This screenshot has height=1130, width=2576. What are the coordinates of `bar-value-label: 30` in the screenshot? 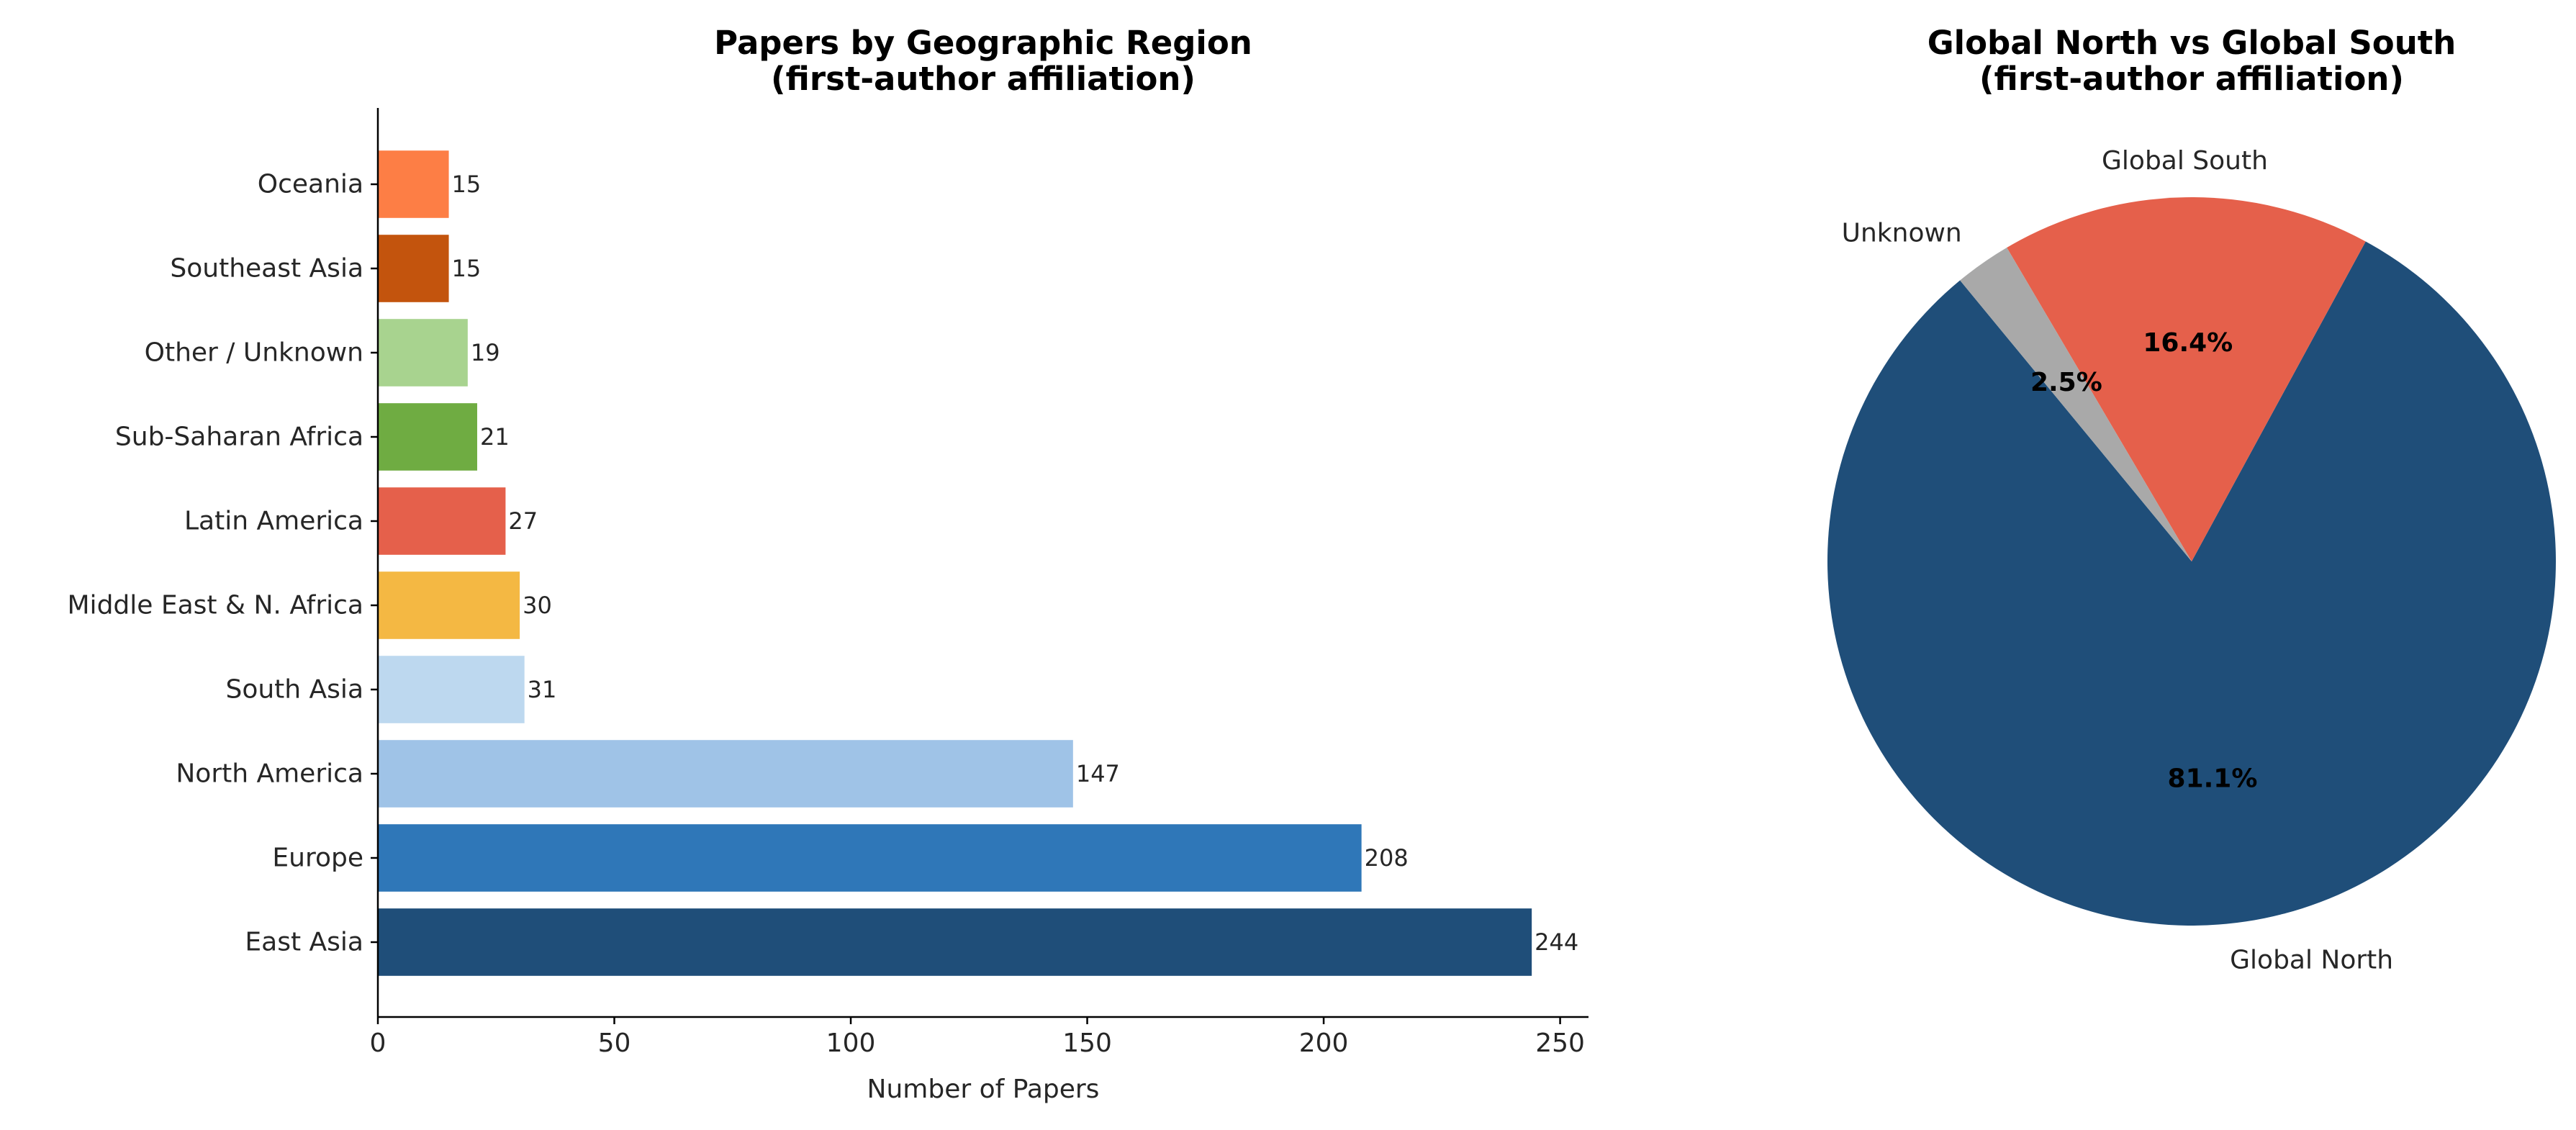 It's located at (537, 605).